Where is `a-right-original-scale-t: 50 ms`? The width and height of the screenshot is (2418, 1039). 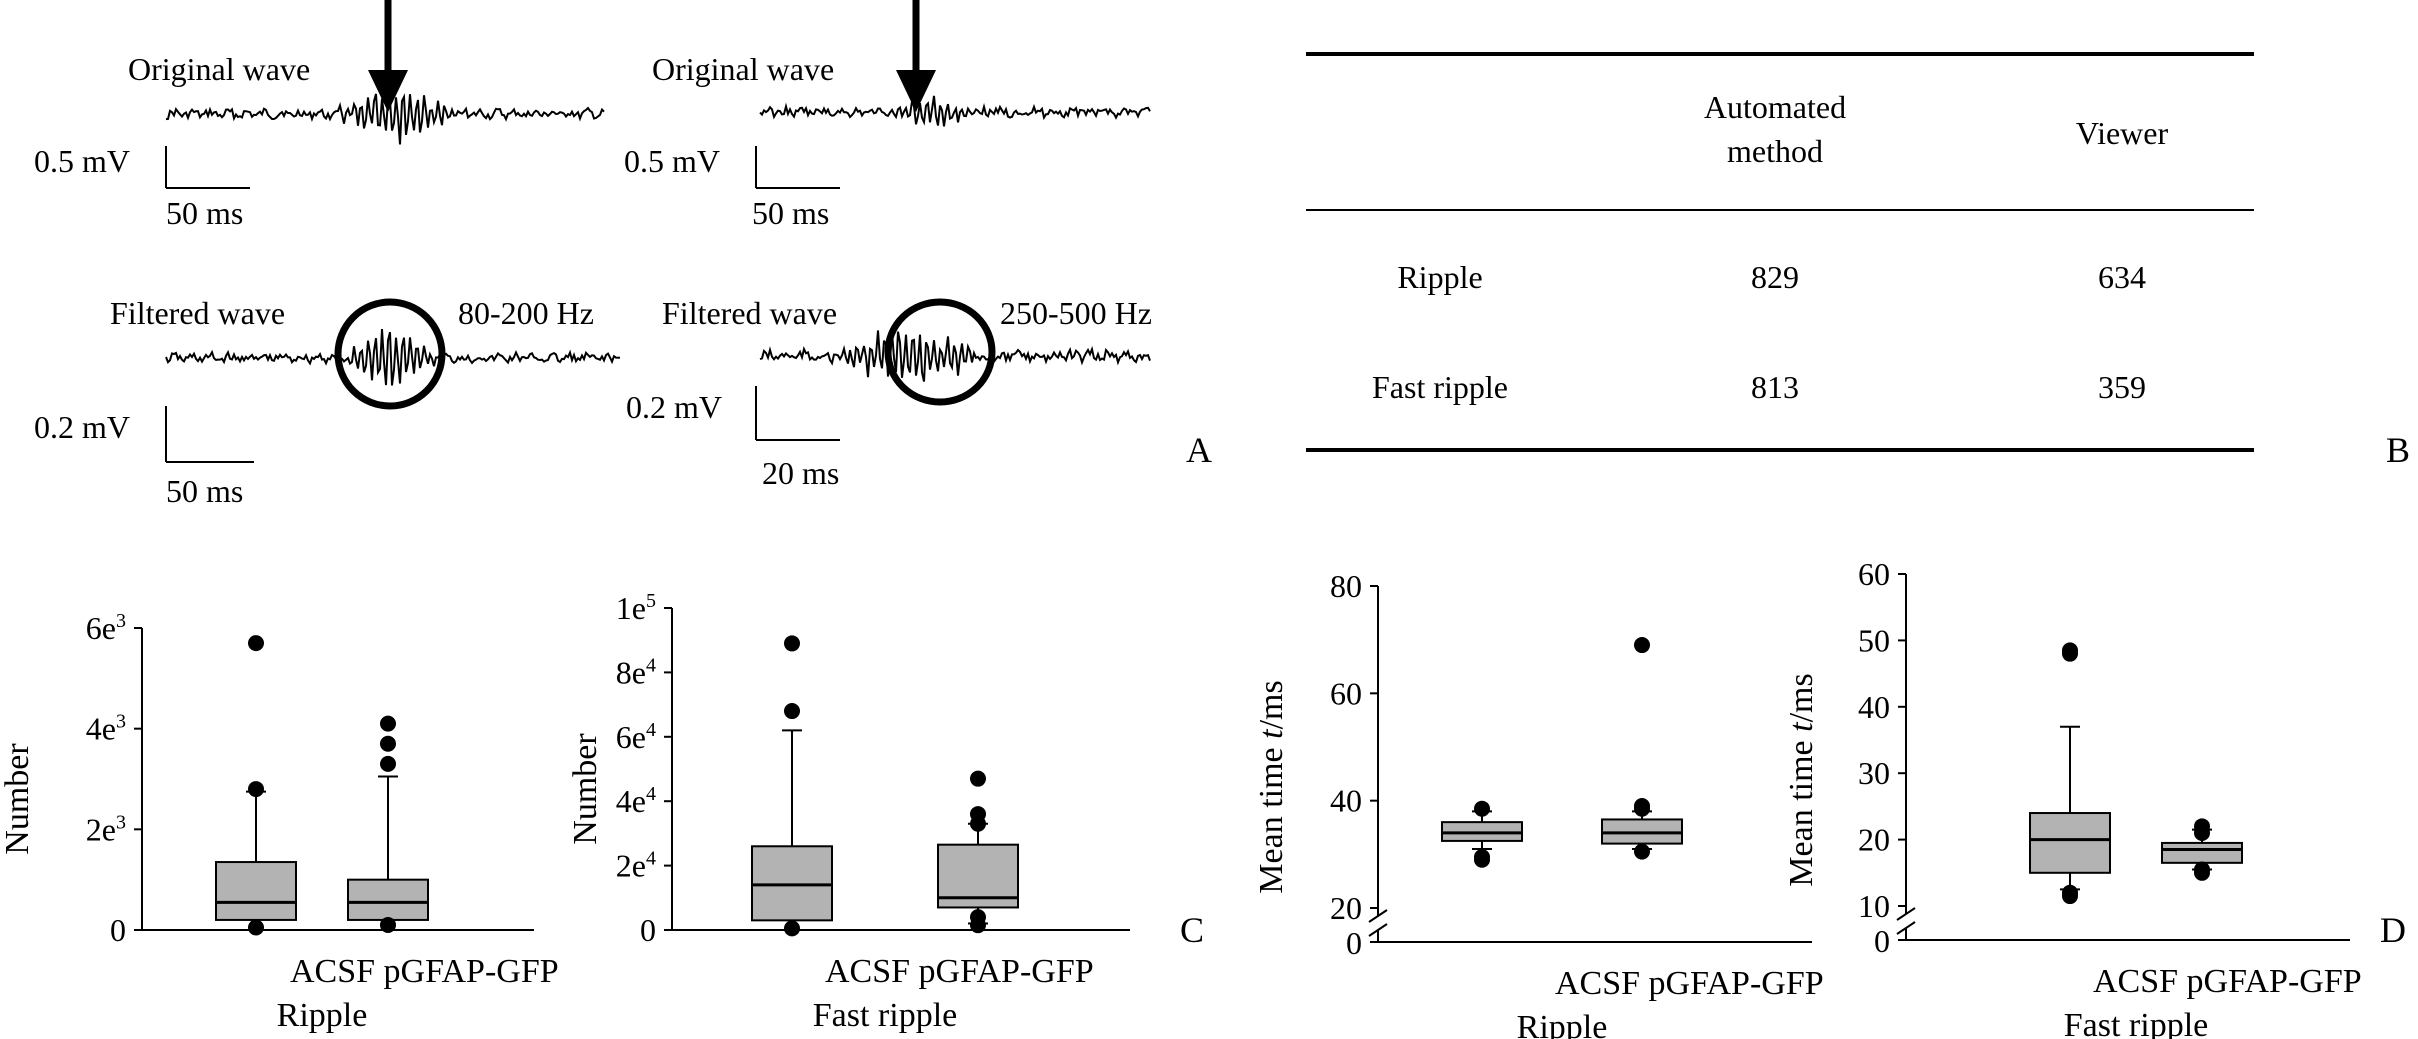
a-right-original-scale-t: 50 ms is located at coordinates (790, 213).